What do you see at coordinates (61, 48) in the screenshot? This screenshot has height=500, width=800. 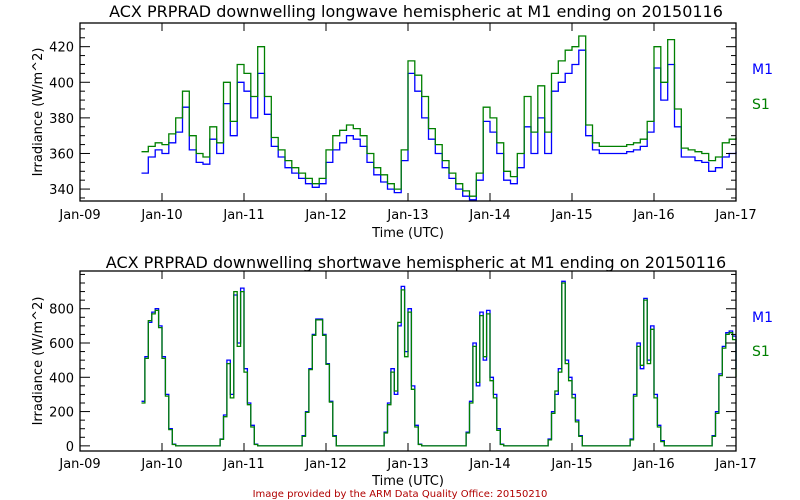 I see `y-tick-label: 420` at bounding box center [61, 48].